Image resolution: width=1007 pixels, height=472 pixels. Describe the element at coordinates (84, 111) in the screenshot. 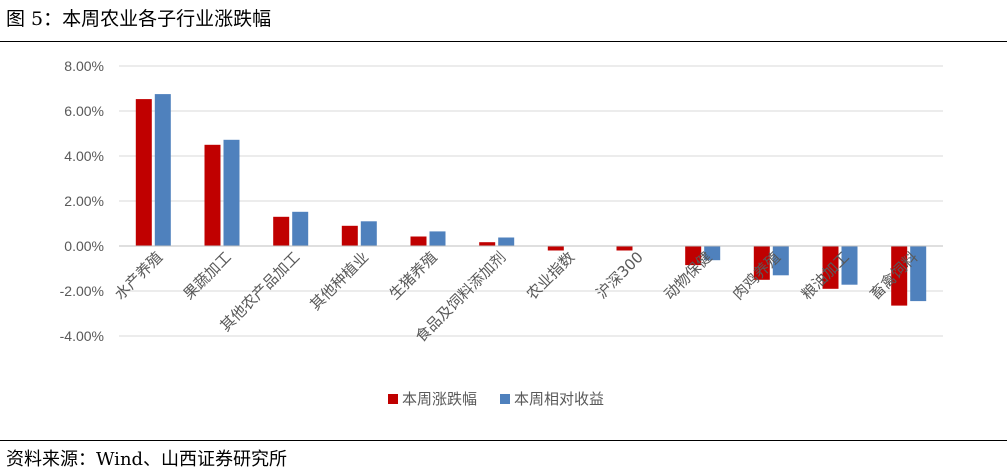

I see `y-tick-label: 6.00%` at that location.